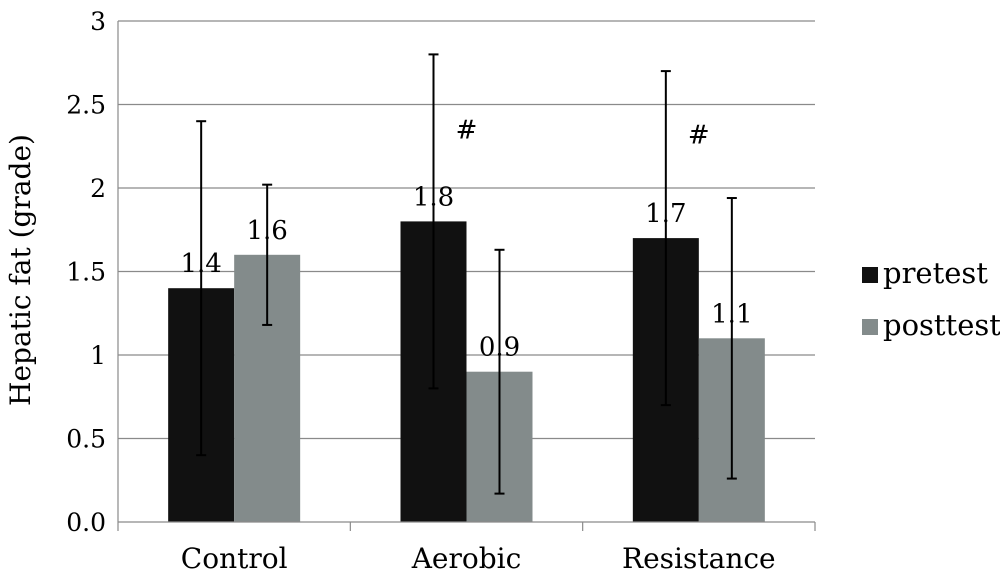 The width and height of the screenshot is (1000, 580). I want to click on y-tick-label: 2.5, so click(86, 105).